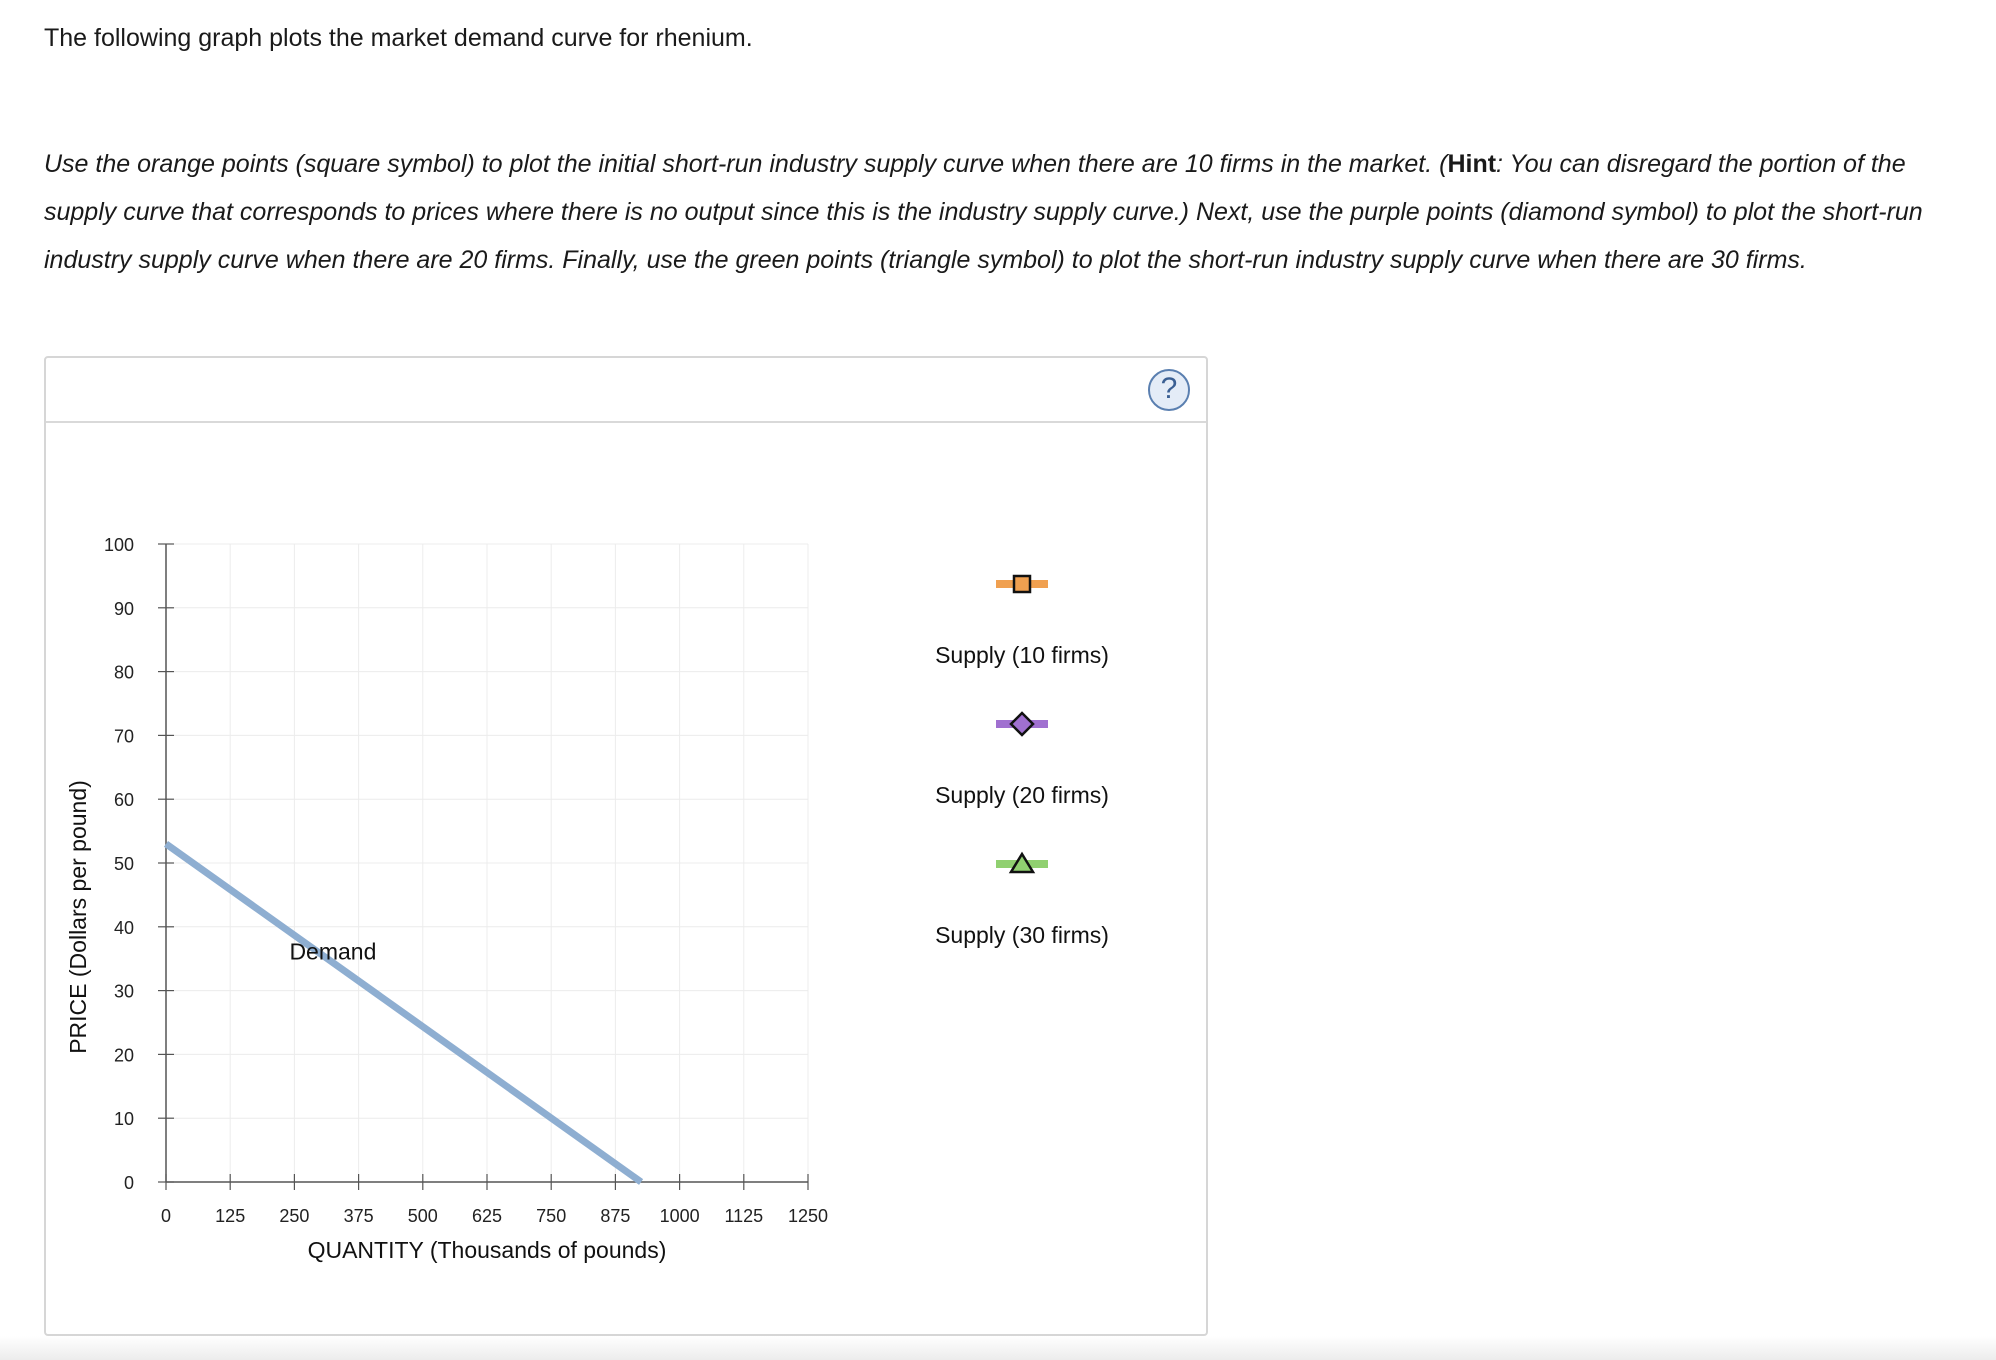 This screenshot has width=1996, height=1360. What do you see at coordinates (487, 1216) in the screenshot?
I see `x-tick-label: 625` at bounding box center [487, 1216].